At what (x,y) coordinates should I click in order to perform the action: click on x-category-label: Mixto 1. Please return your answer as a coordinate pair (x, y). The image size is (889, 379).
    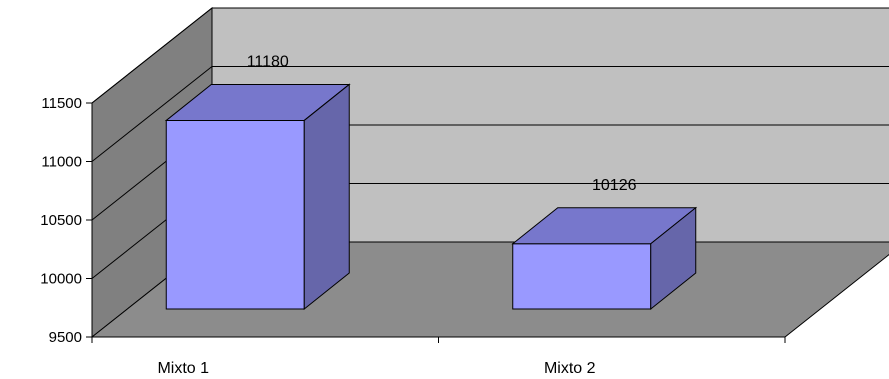
    Looking at the image, I should click on (183, 368).